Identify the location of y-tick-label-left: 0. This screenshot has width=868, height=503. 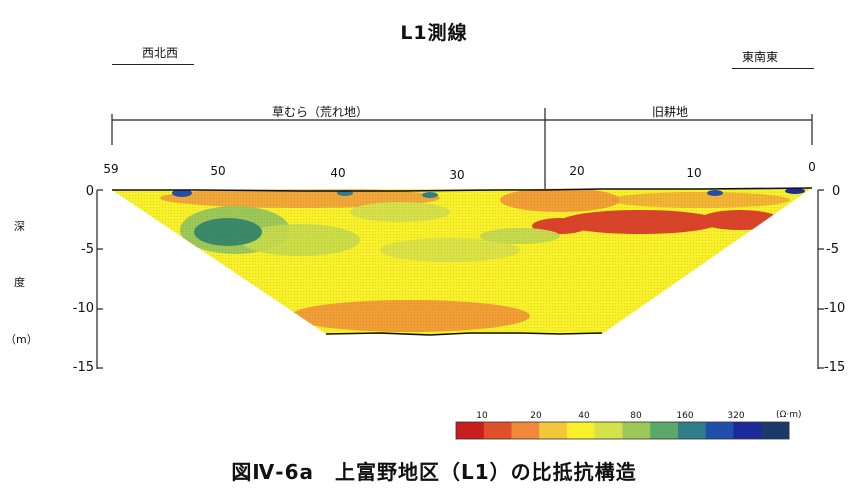
(89, 191).